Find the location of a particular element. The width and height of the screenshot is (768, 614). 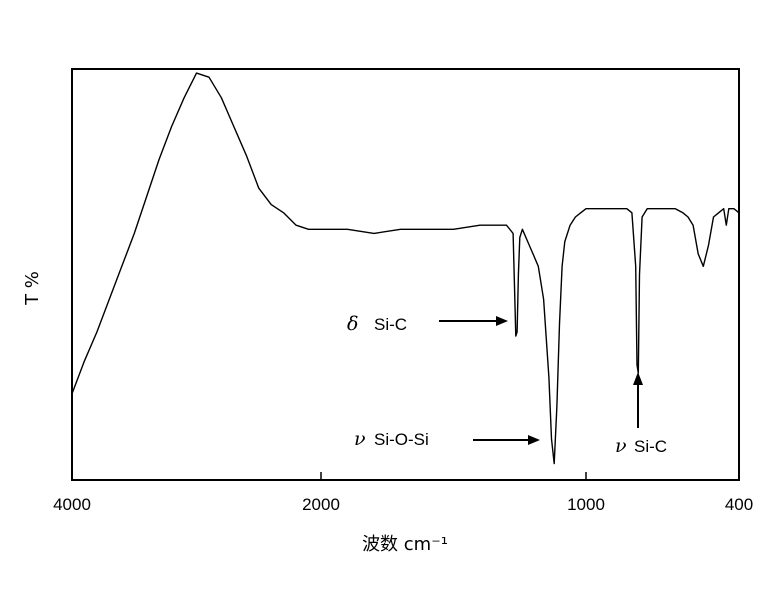

annotation-nu-sic-label: Si-C is located at coordinates (650, 446).